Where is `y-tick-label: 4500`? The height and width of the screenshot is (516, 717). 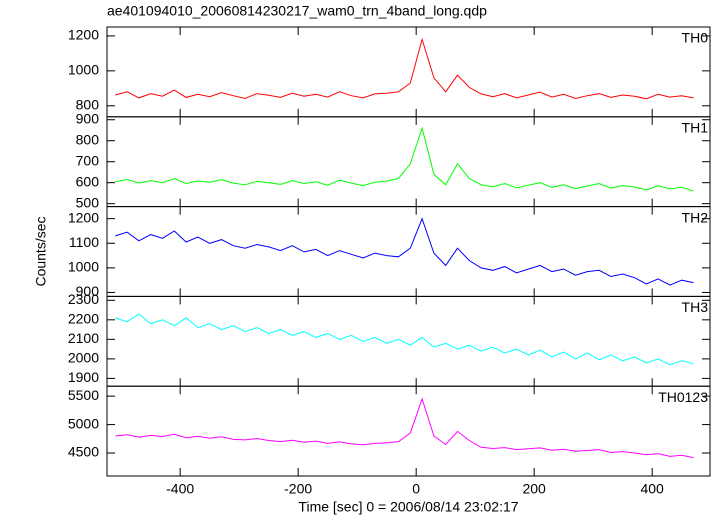
y-tick-label: 4500 is located at coordinates (83, 452).